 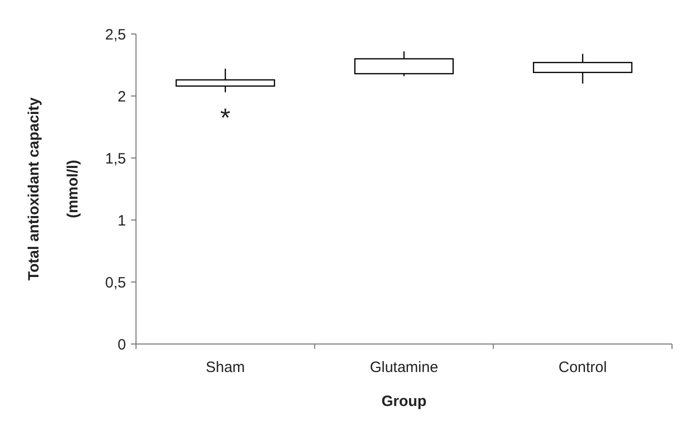 I want to click on y-tick-label: 2,5, so click(x=115, y=35).